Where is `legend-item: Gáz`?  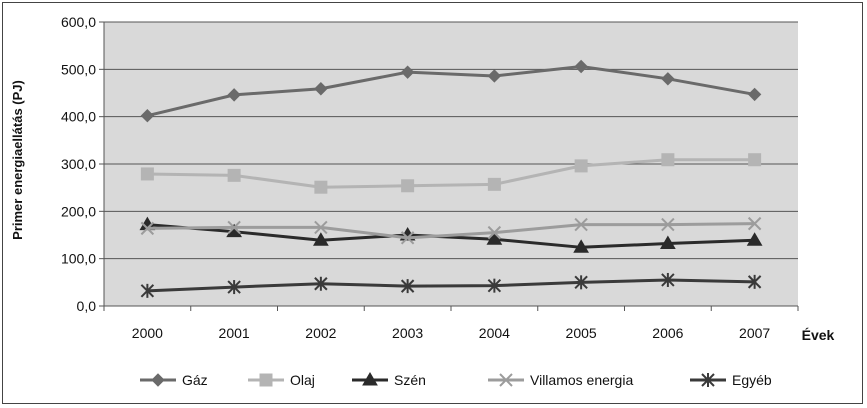
legend-item: Gáz is located at coordinates (174, 380).